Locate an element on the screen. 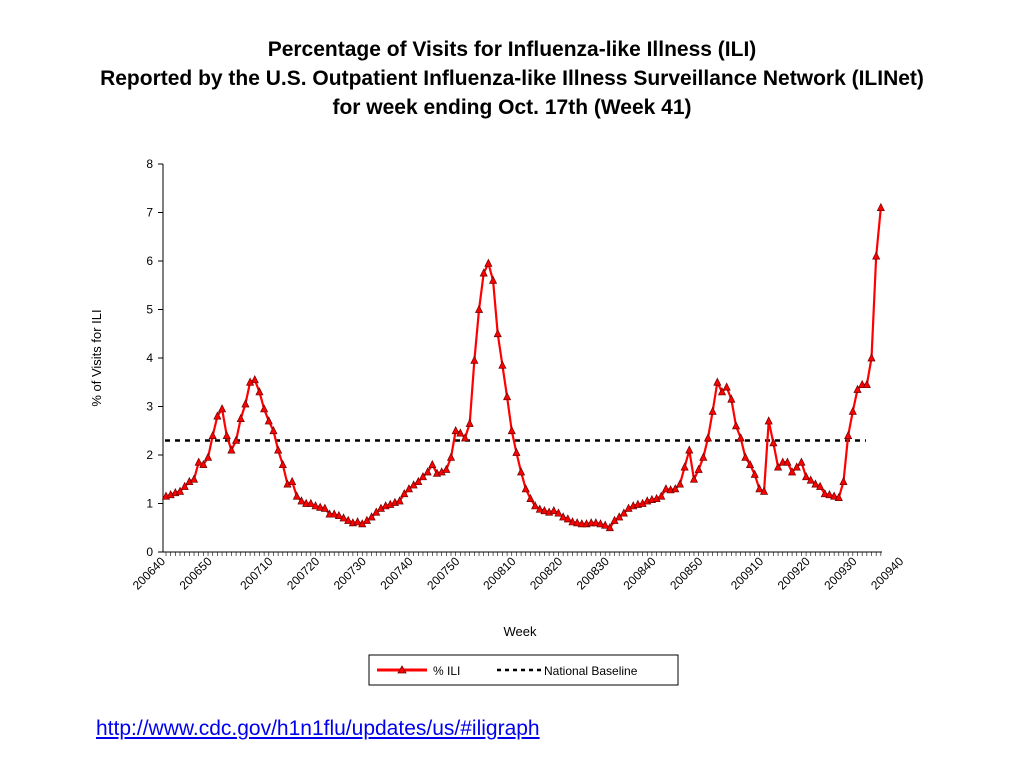 The height and width of the screenshot is (768, 1024). x-tick-label: 200850 is located at coordinates (686, 573).